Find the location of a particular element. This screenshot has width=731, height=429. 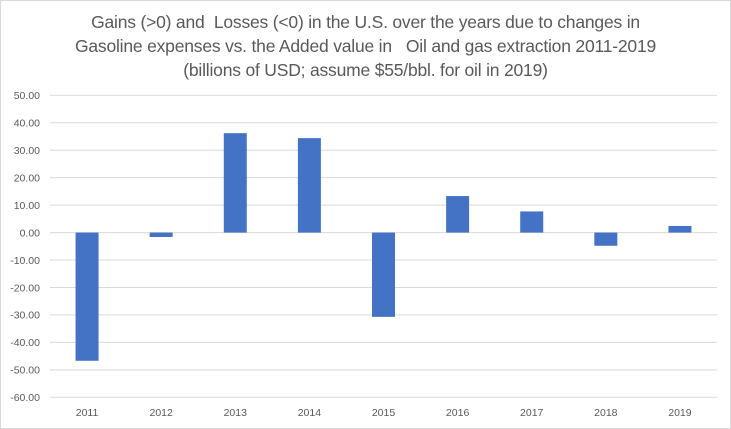

bar-2011 is located at coordinates (87, 296).